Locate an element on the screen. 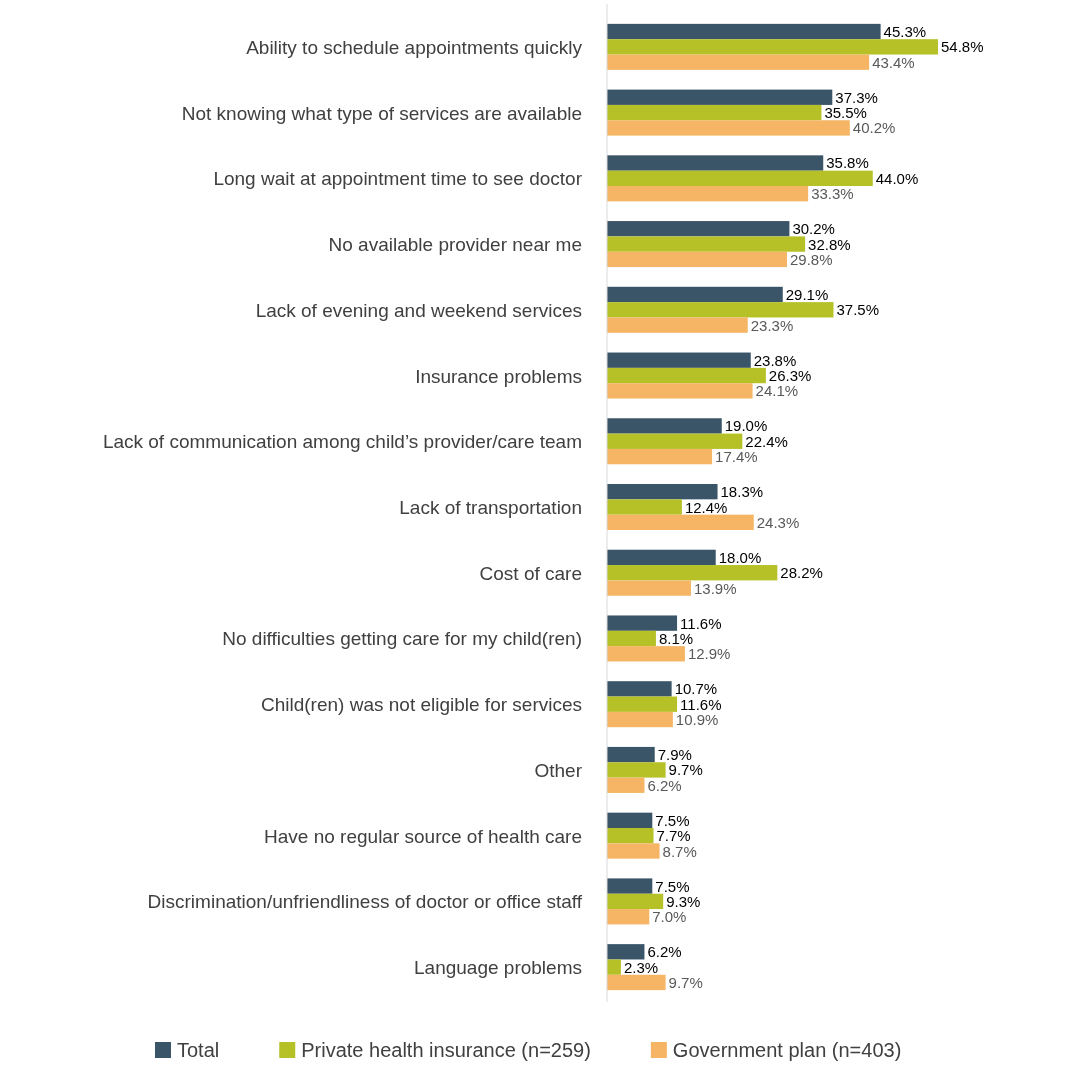 The height and width of the screenshot is (1070, 1085). legend-label: Government plan (n=403) is located at coordinates (787, 1050).